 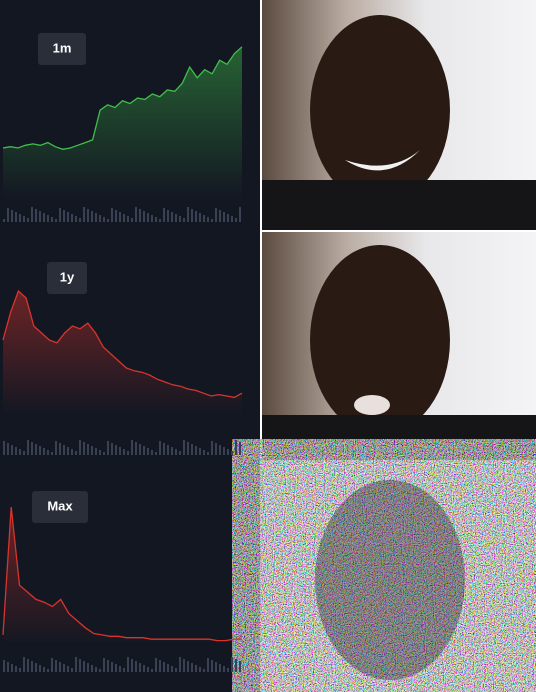 I want to click on label-box, so click(x=67, y=278).